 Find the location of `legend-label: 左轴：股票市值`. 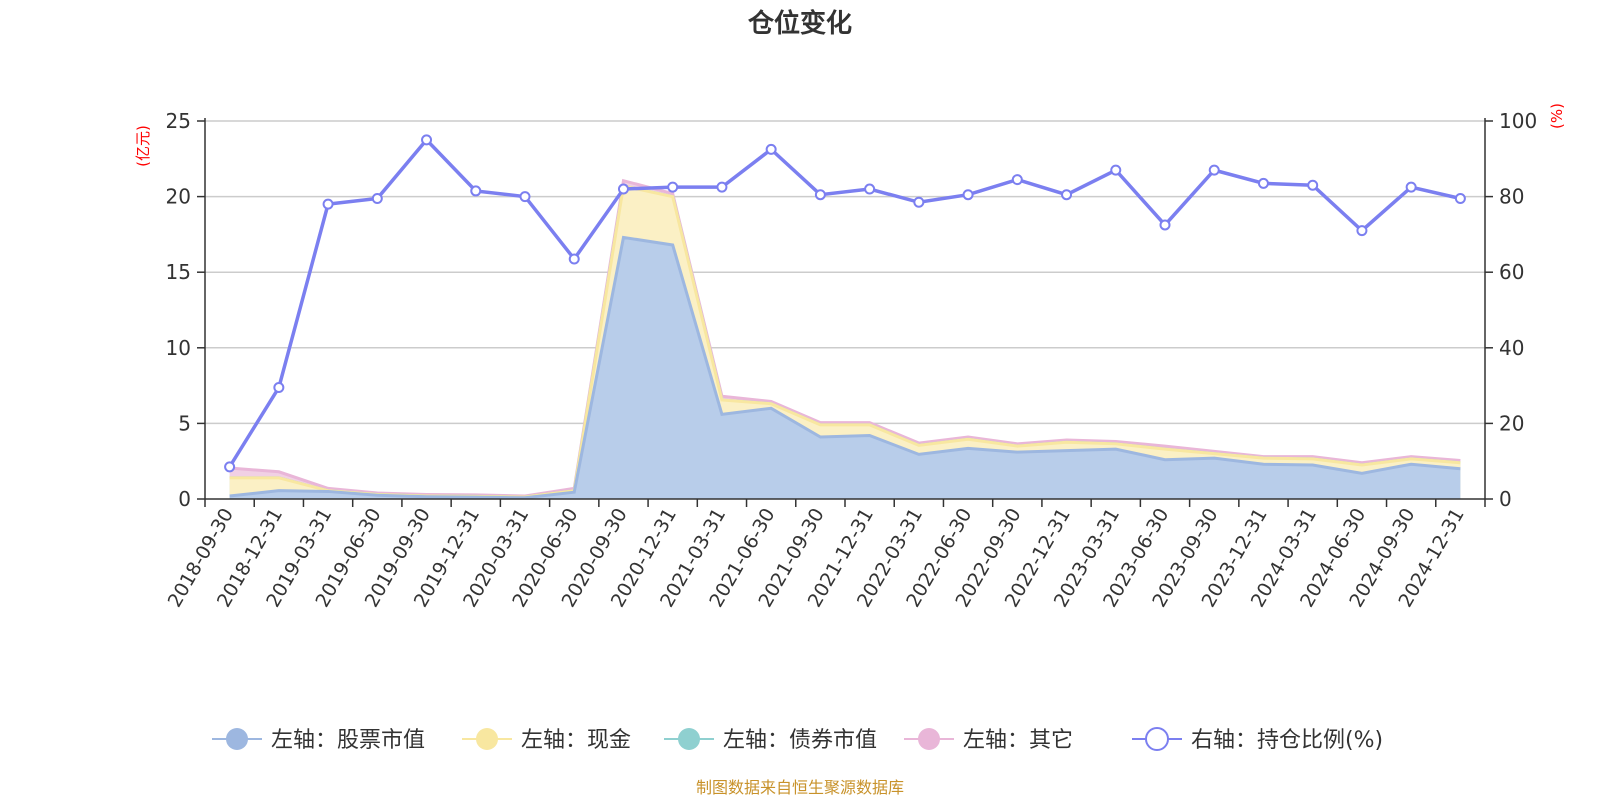

legend-label: 左轴：股票市值 is located at coordinates (348, 740).